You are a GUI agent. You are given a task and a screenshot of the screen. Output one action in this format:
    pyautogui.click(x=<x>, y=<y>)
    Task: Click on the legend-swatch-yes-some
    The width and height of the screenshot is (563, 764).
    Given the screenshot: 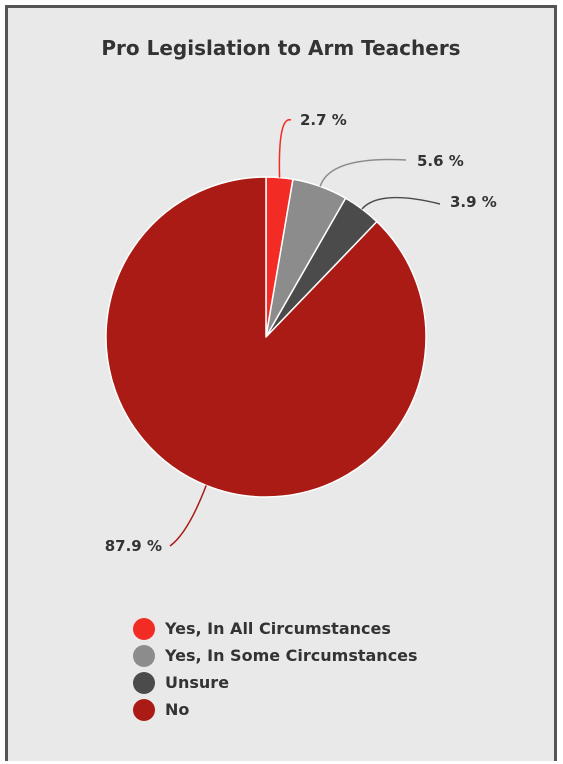 What is the action you would take?
    pyautogui.click(x=144, y=655)
    